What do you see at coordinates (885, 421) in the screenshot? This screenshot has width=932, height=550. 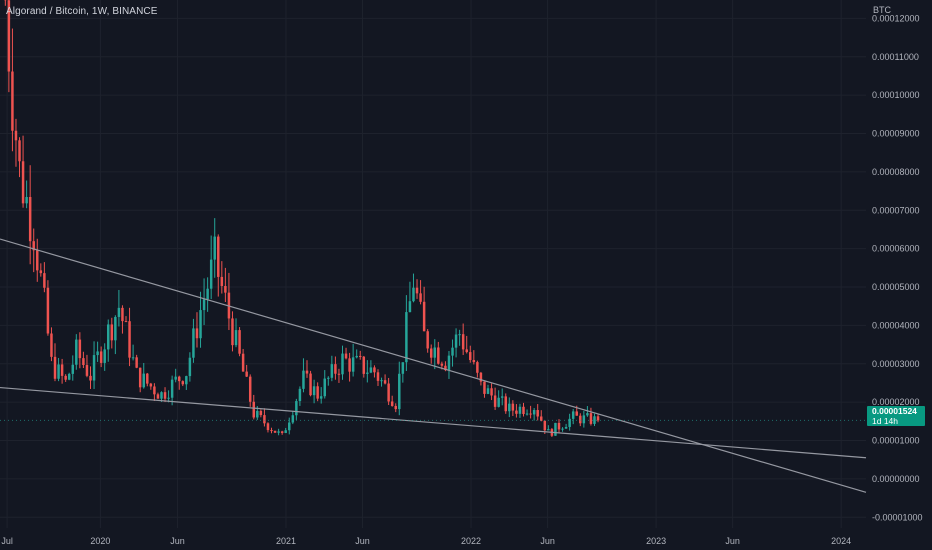 I see `bar-countdown: 1d 14h` at bounding box center [885, 421].